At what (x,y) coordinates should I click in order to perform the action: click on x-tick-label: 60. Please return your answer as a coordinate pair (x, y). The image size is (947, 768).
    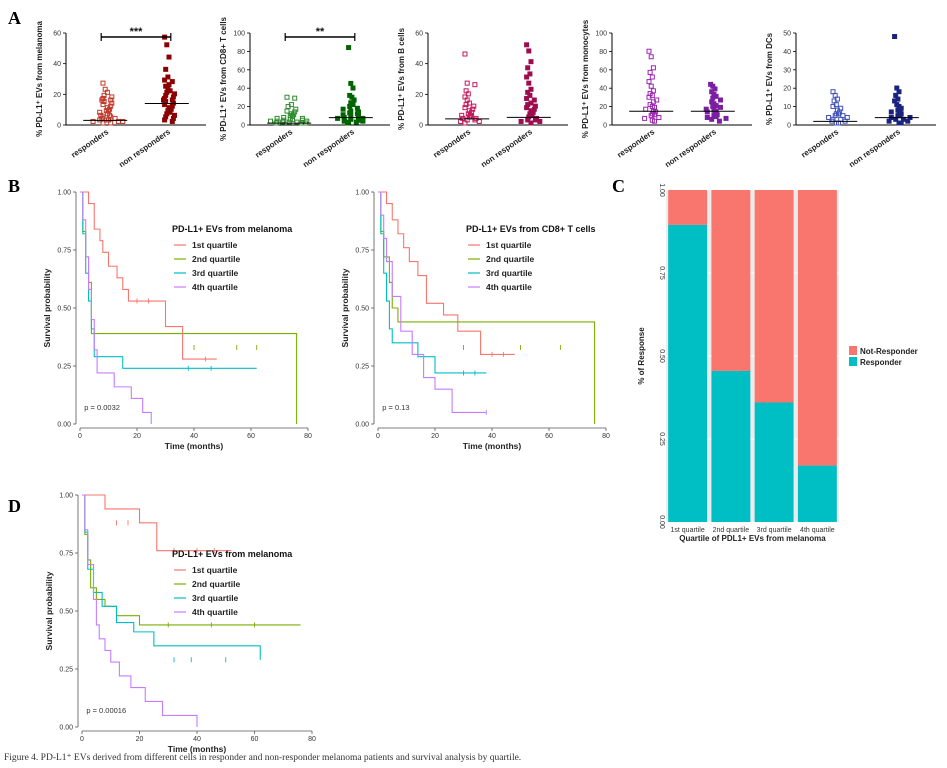
    Looking at the image, I should click on (251, 436).